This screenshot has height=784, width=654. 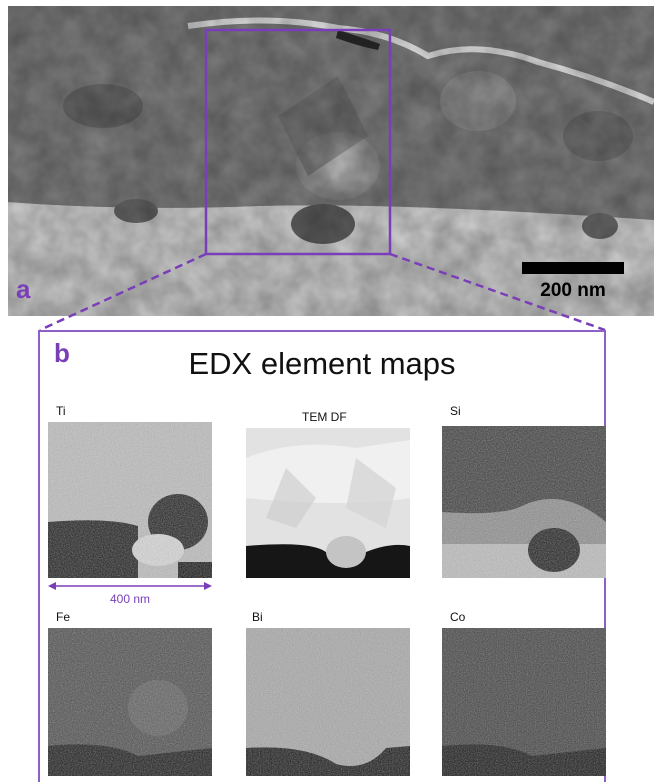 What do you see at coordinates (573, 290) in the screenshot?
I see `scale-bar-label: 200 nm` at bounding box center [573, 290].